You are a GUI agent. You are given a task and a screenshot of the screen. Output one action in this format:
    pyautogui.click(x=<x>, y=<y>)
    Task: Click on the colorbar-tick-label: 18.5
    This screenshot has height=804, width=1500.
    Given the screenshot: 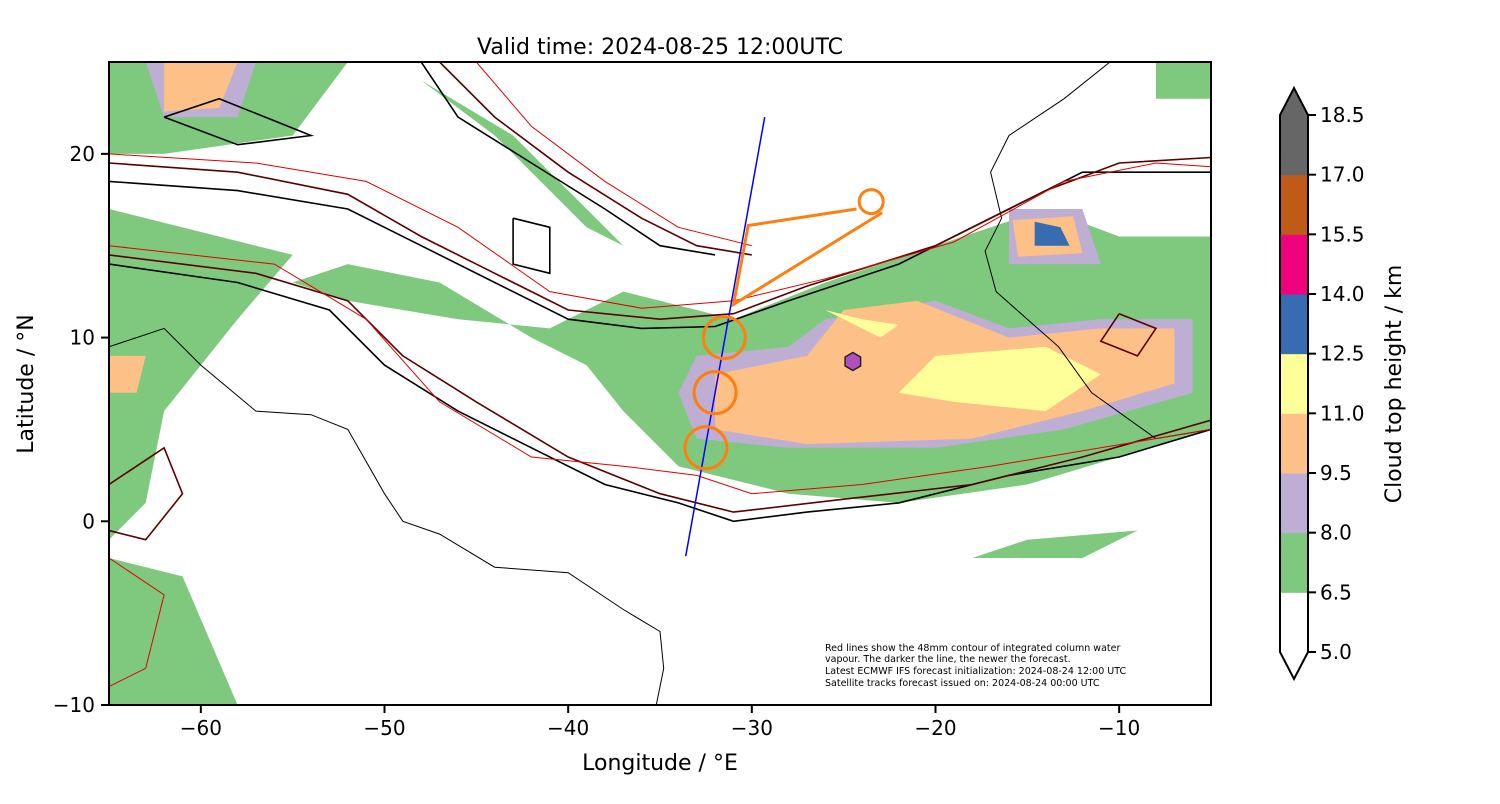 What is the action you would take?
    pyautogui.click(x=1342, y=115)
    